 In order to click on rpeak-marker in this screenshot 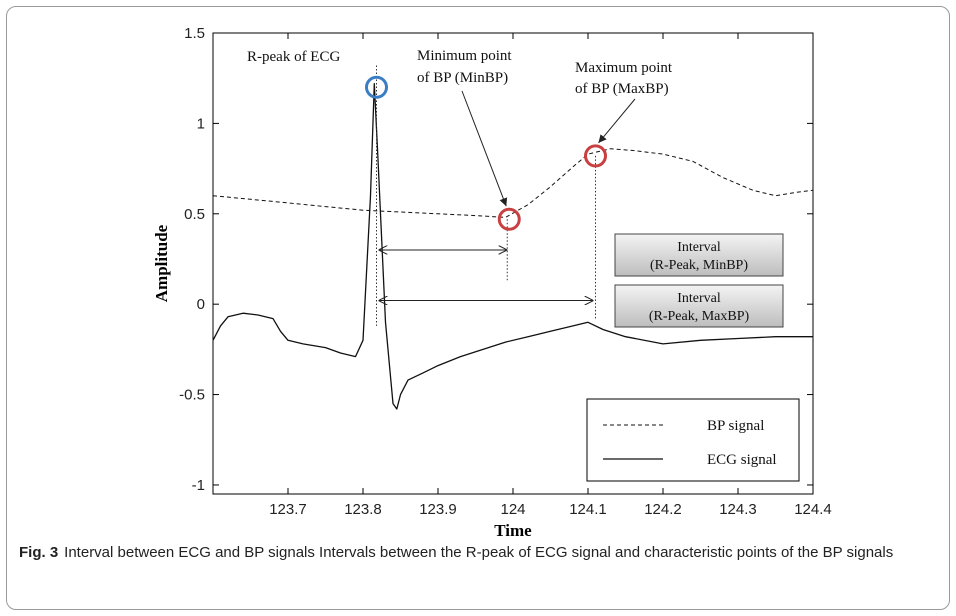, I will do `click(376, 87)`.